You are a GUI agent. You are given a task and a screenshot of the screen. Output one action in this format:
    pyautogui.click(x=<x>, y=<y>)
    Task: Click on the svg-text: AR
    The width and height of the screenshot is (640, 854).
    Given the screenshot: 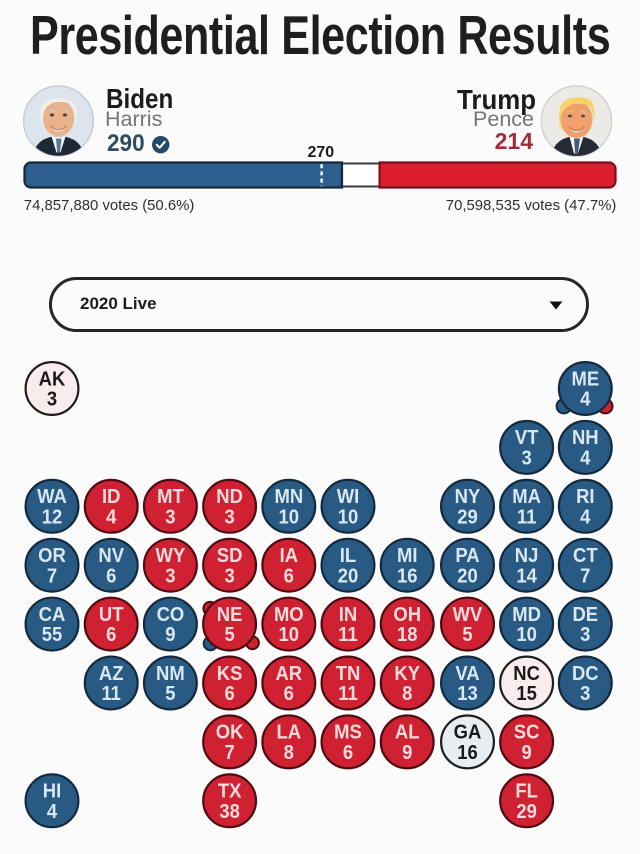 What is the action you would take?
    pyautogui.click(x=288, y=673)
    